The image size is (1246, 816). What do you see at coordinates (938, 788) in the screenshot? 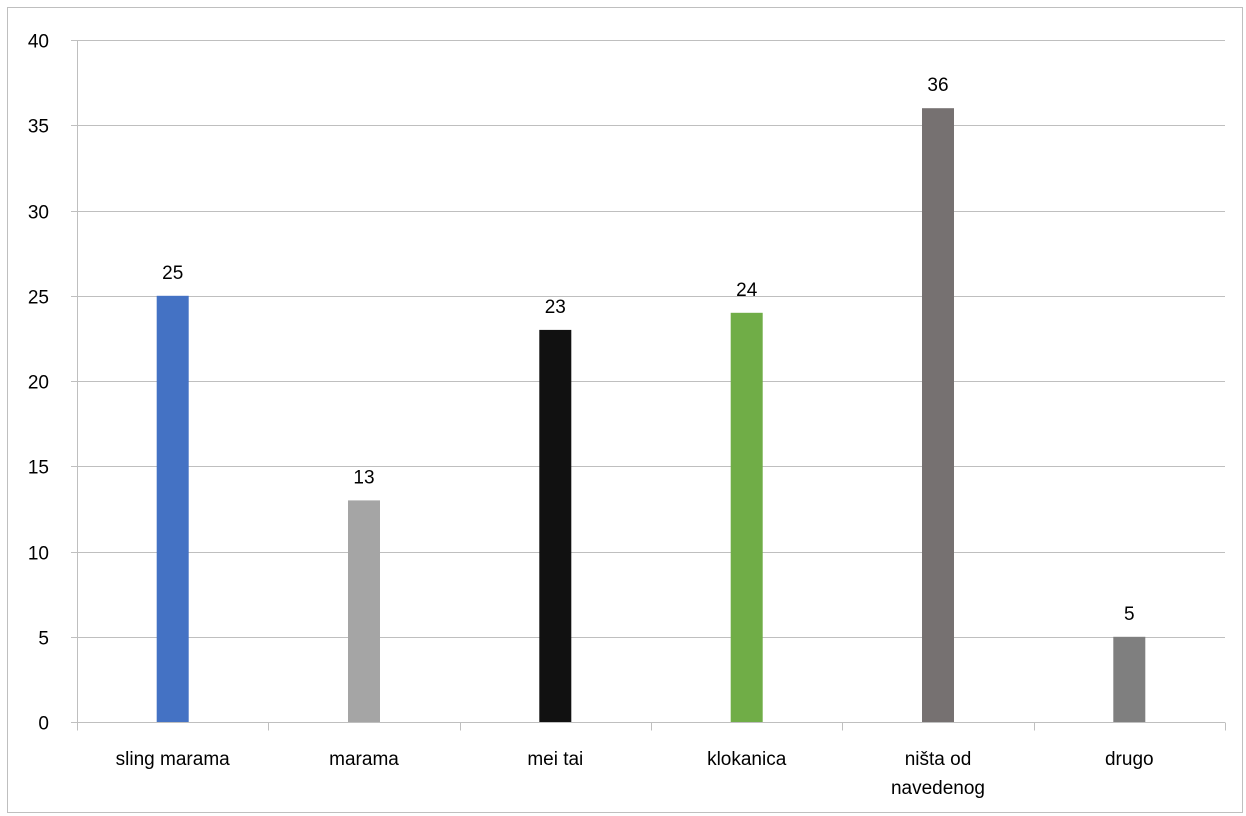
I see `x-category-label: navedenog` at bounding box center [938, 788].